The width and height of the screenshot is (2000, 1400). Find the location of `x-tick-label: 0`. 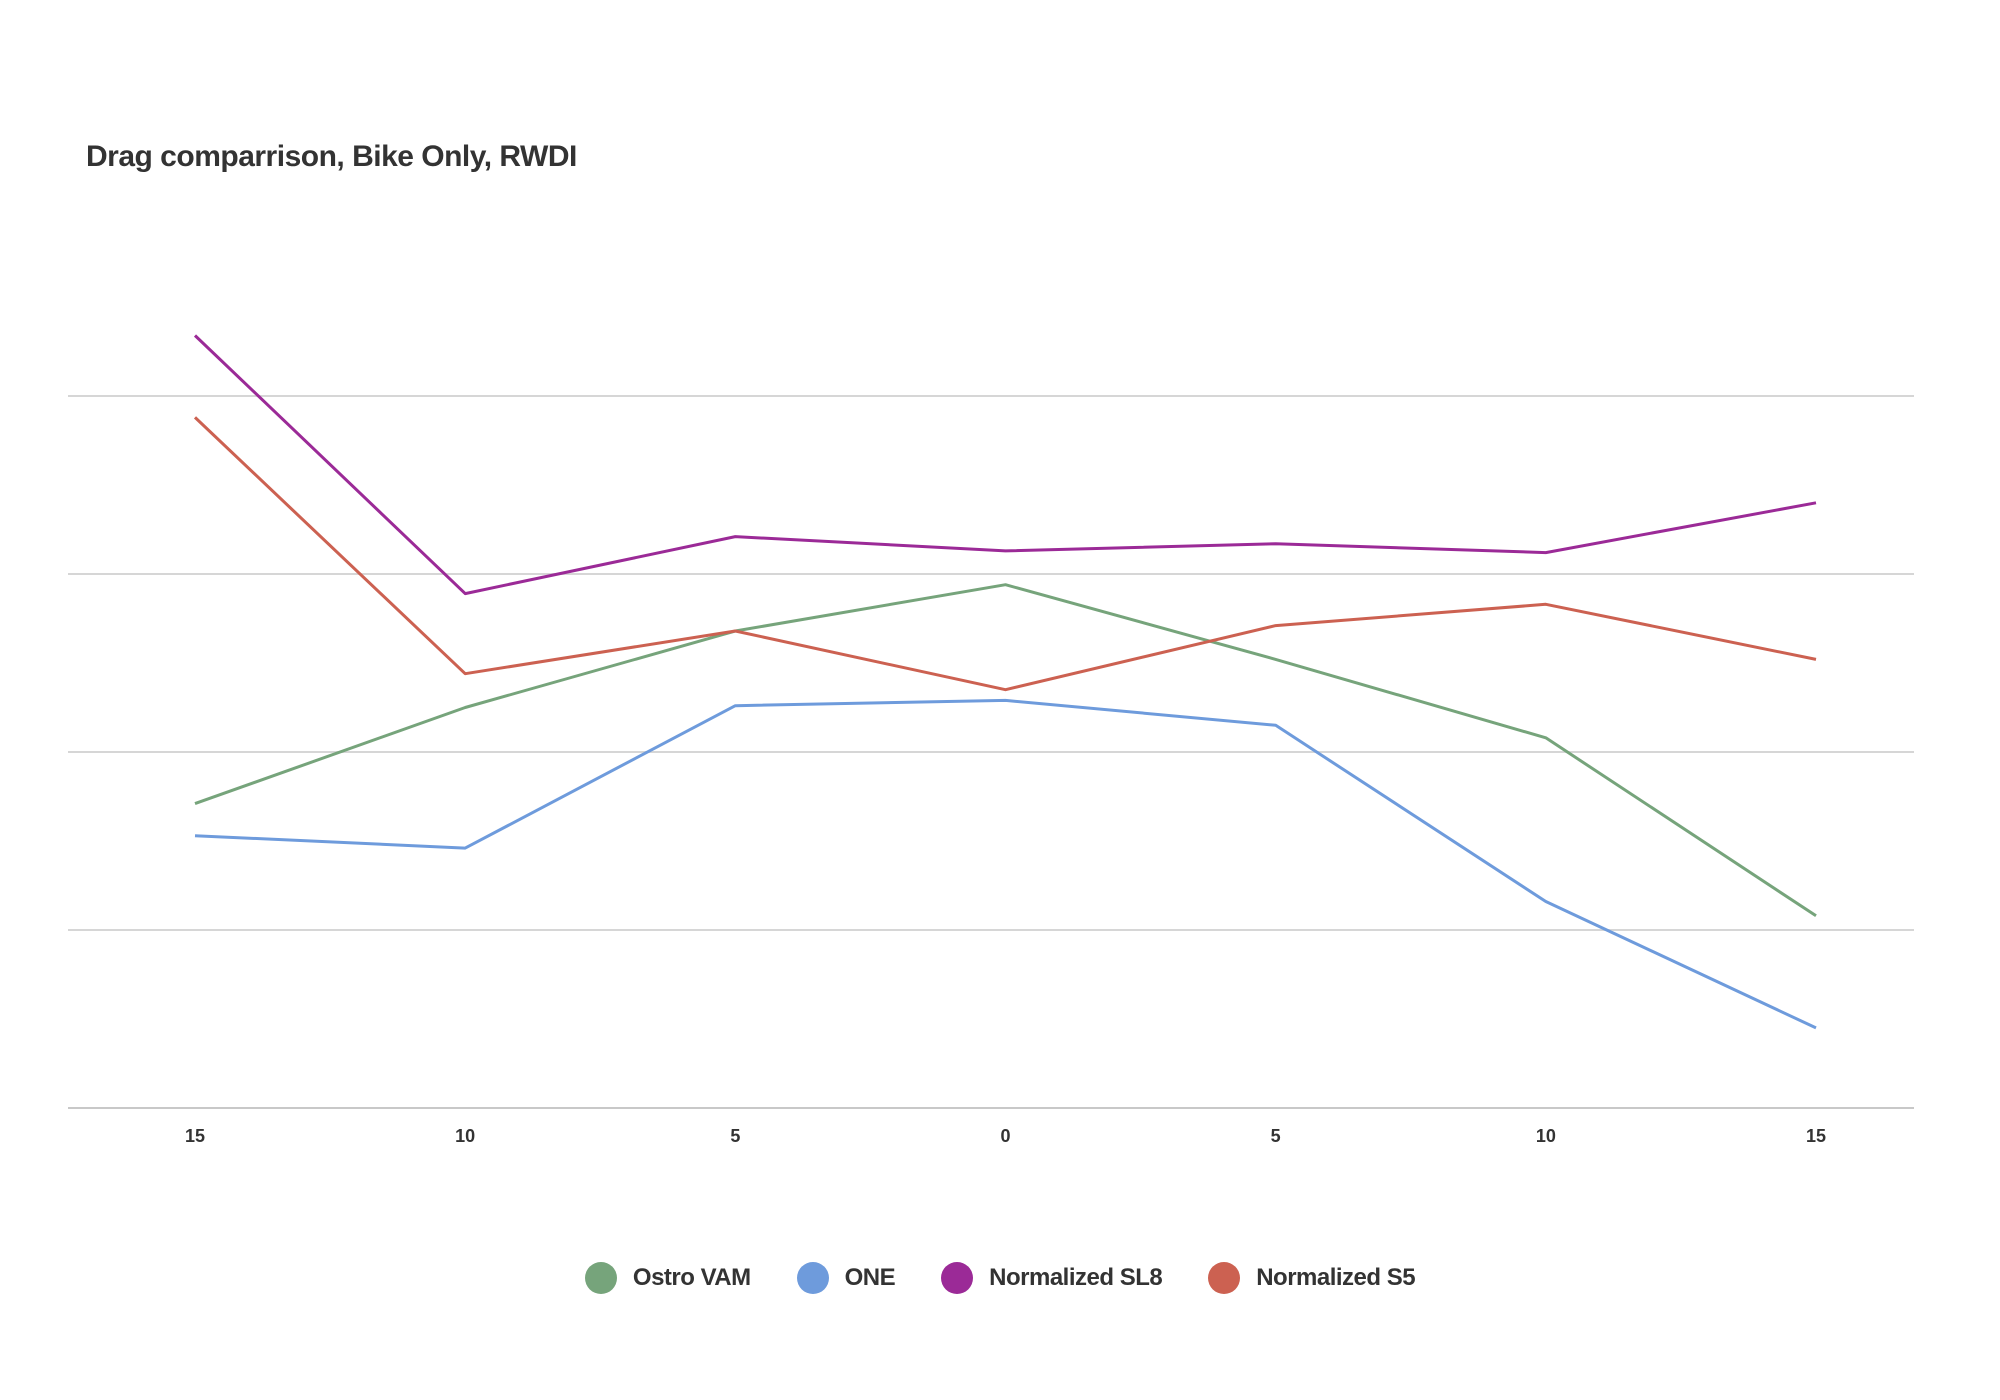

x-tick-label: 0 is located at coordinates (1005, 1136).